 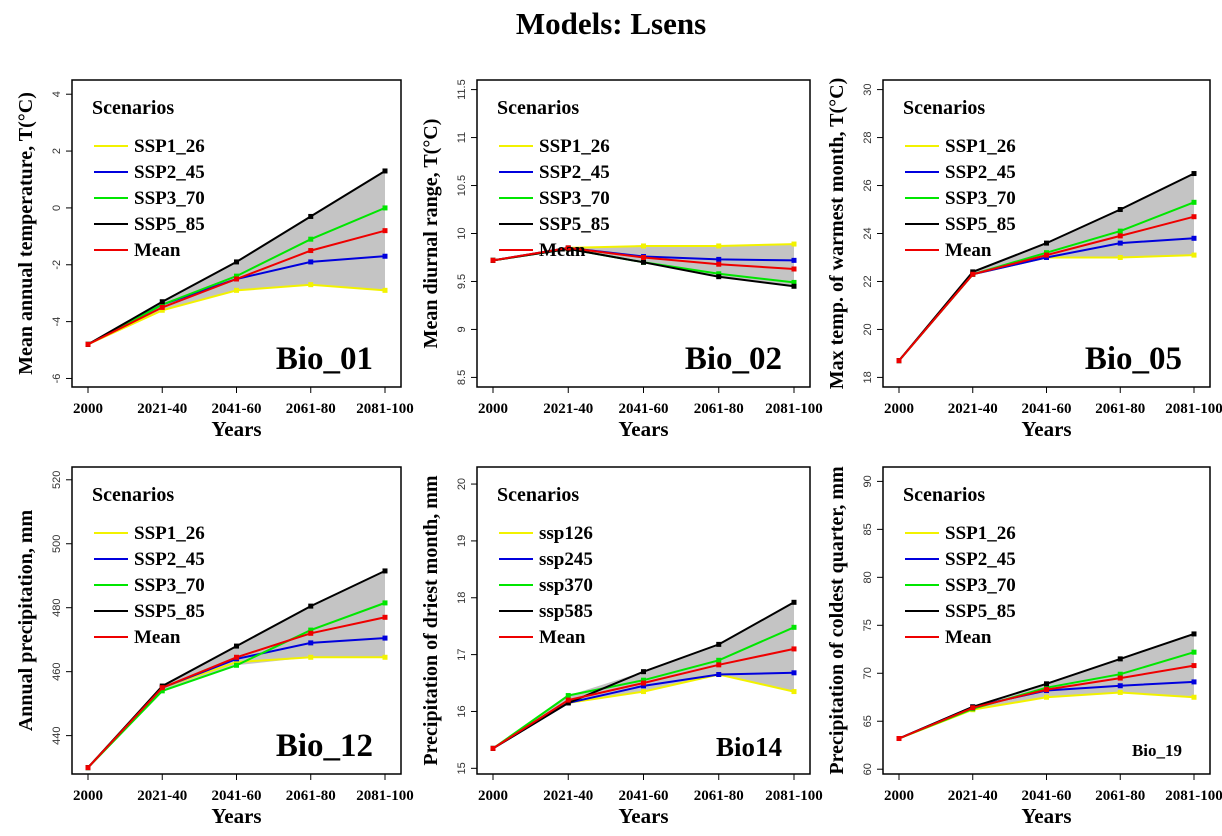 I want to click on y-tick-label: 0, so click(x=57, y=208).